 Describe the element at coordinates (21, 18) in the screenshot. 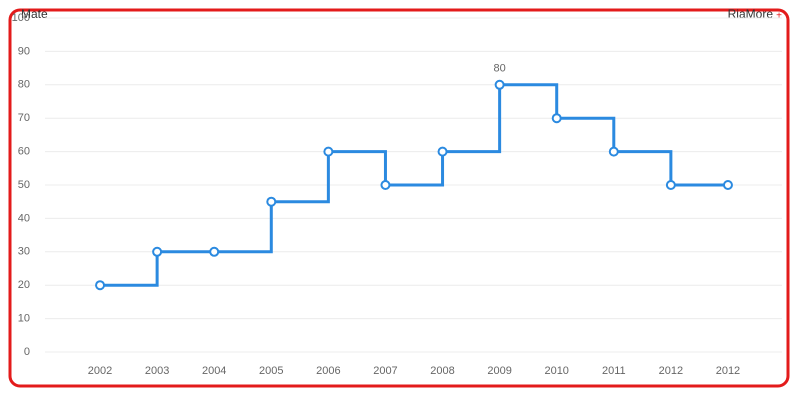

I see `y-tick-label: 100` at that location.